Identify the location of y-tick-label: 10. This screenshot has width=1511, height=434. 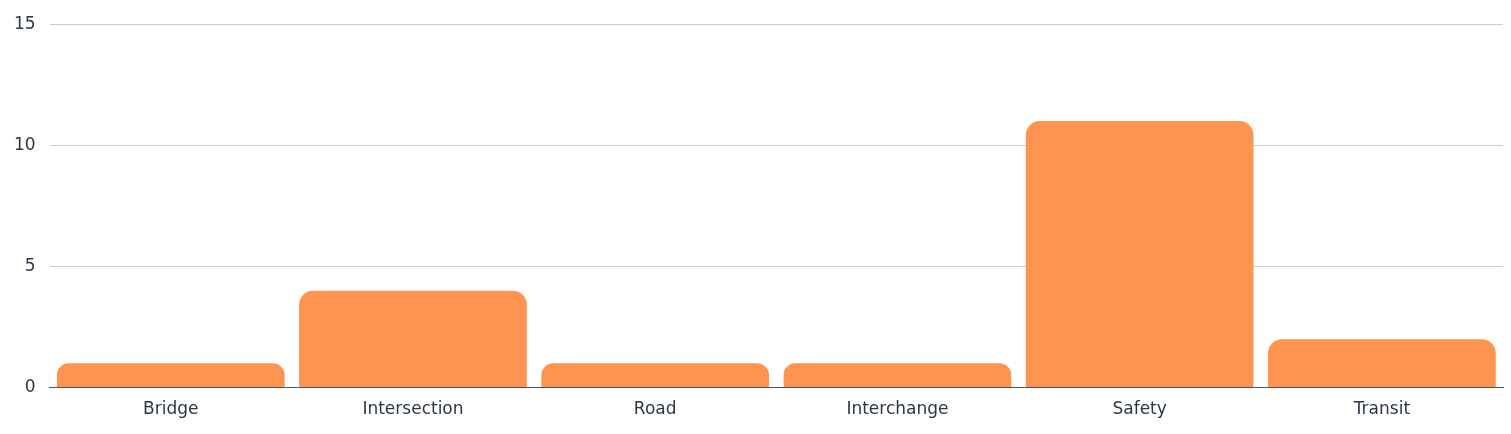
(24, 143).